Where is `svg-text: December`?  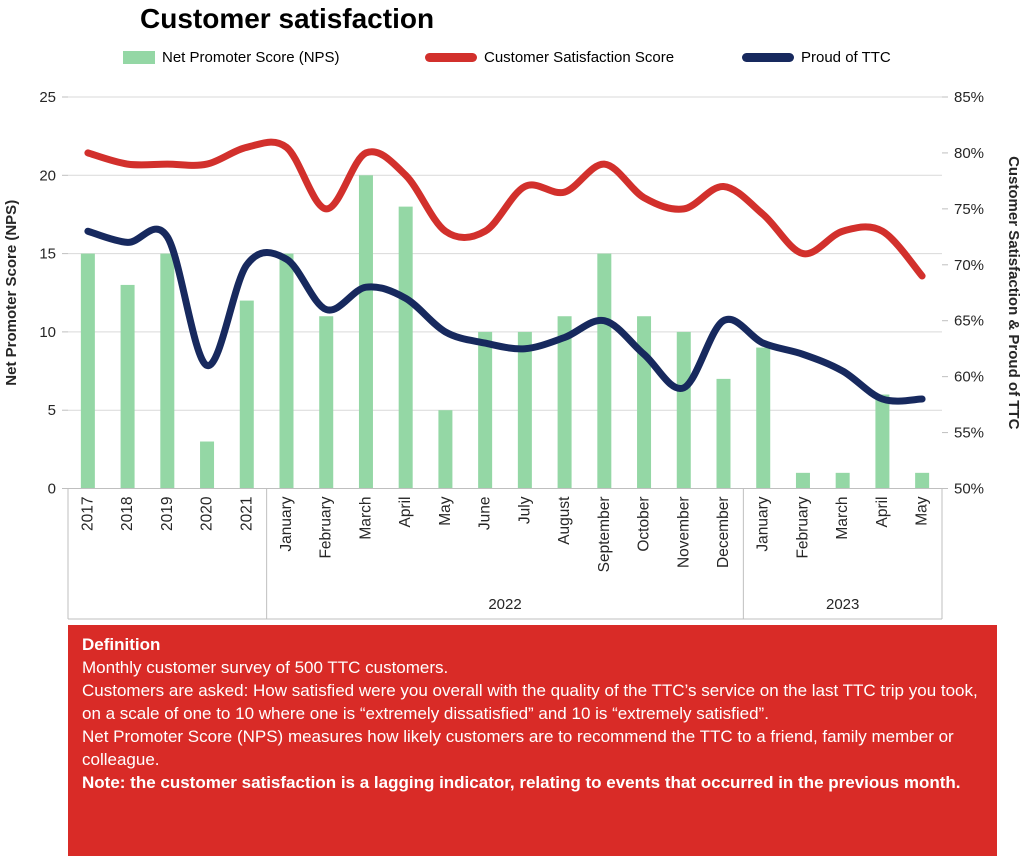
svg-text: December is located at coordinates (723, 533).